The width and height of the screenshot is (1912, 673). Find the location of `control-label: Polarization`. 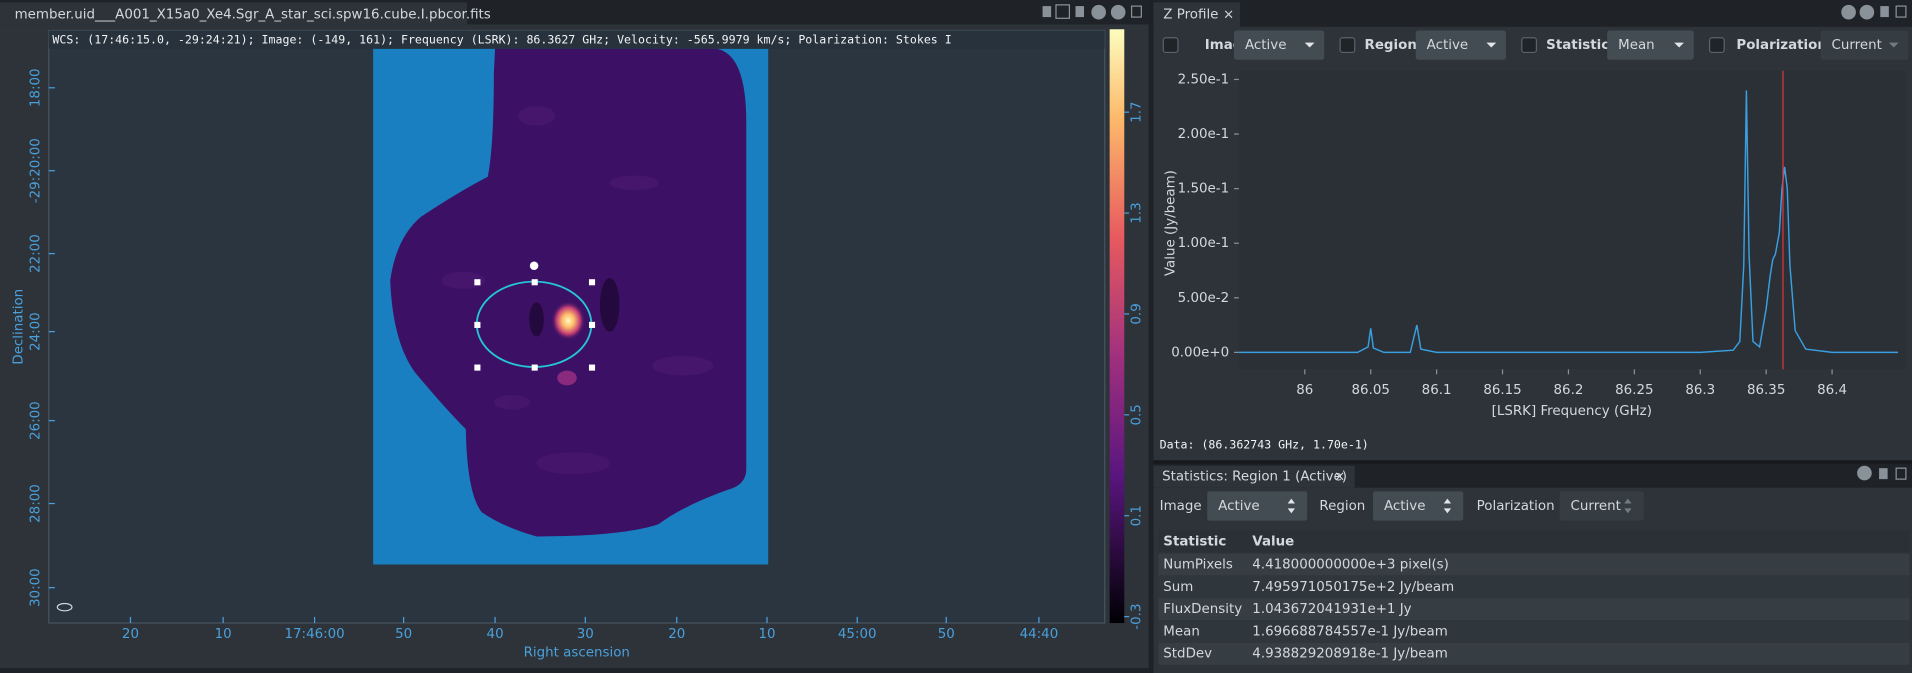

control-label: Polarization is located at coordinates (1516, 506).